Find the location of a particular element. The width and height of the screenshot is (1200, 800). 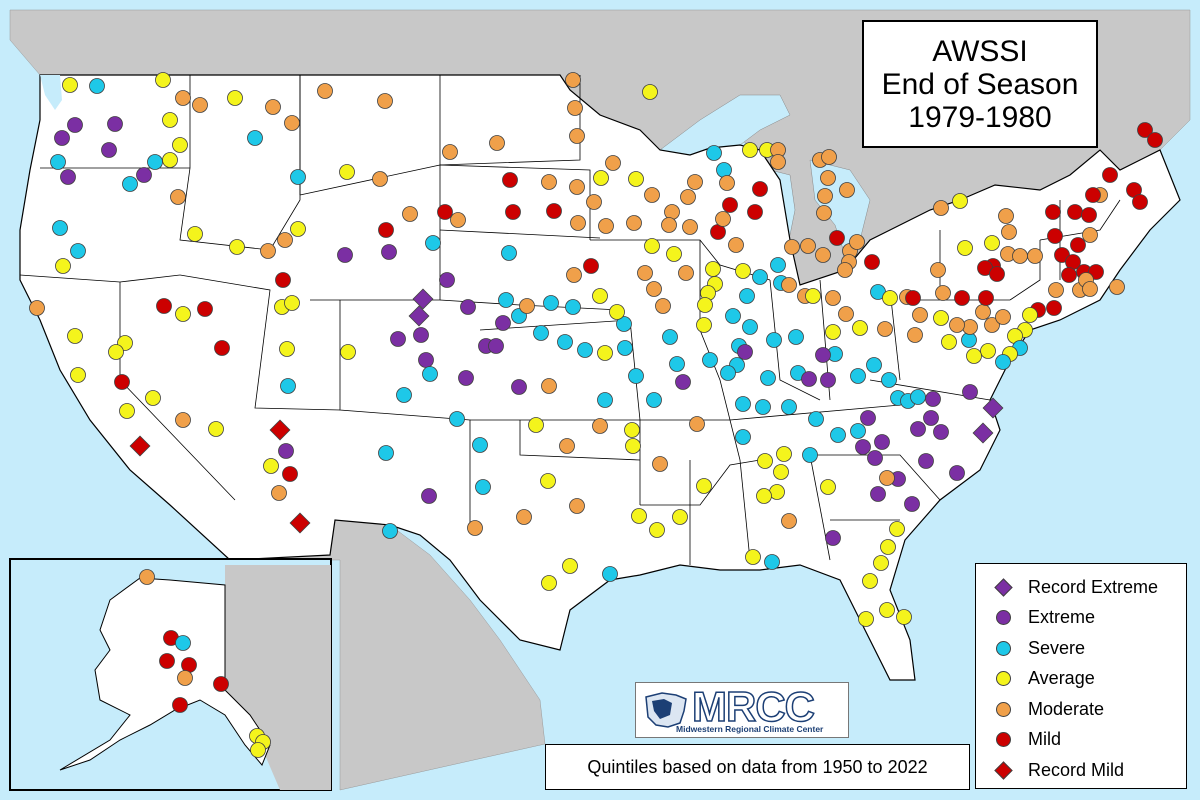

legend-label: Mild is located at coordinates (1045, 739).